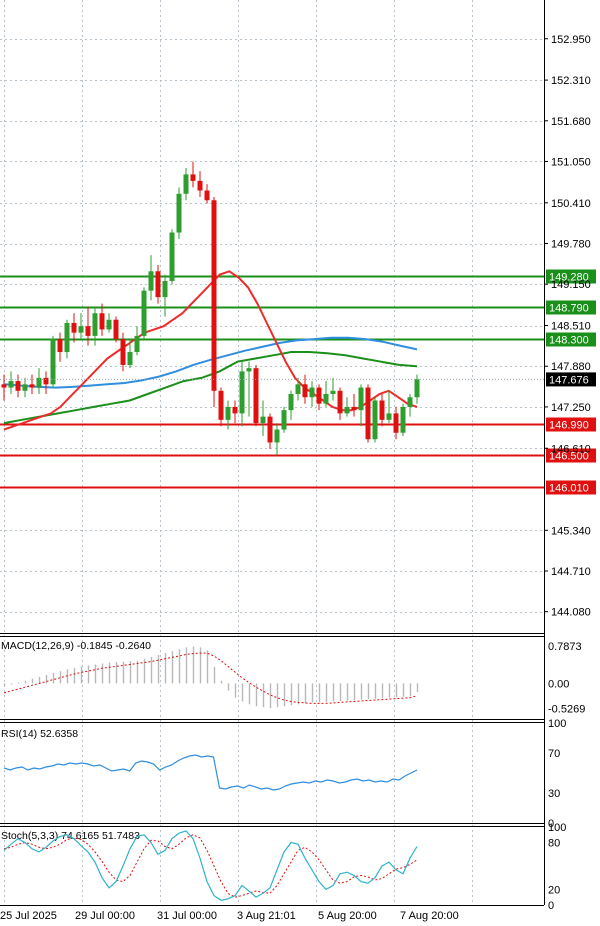 The height and width of the screenshot is (926, 600). Describe the element at coordinates (39, 734) in the screenshot. I see `rsi-label: RSI(14) 52.6358` at that location.